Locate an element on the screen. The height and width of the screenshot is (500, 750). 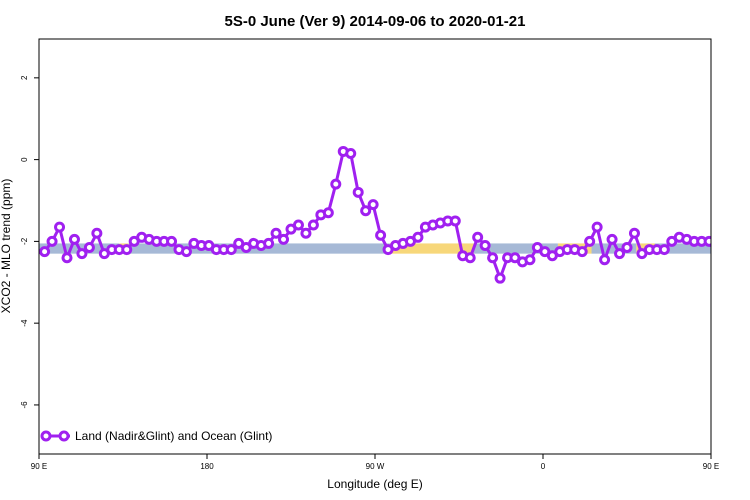
x-tick-label: 180 is located at coordinates (207, 466).